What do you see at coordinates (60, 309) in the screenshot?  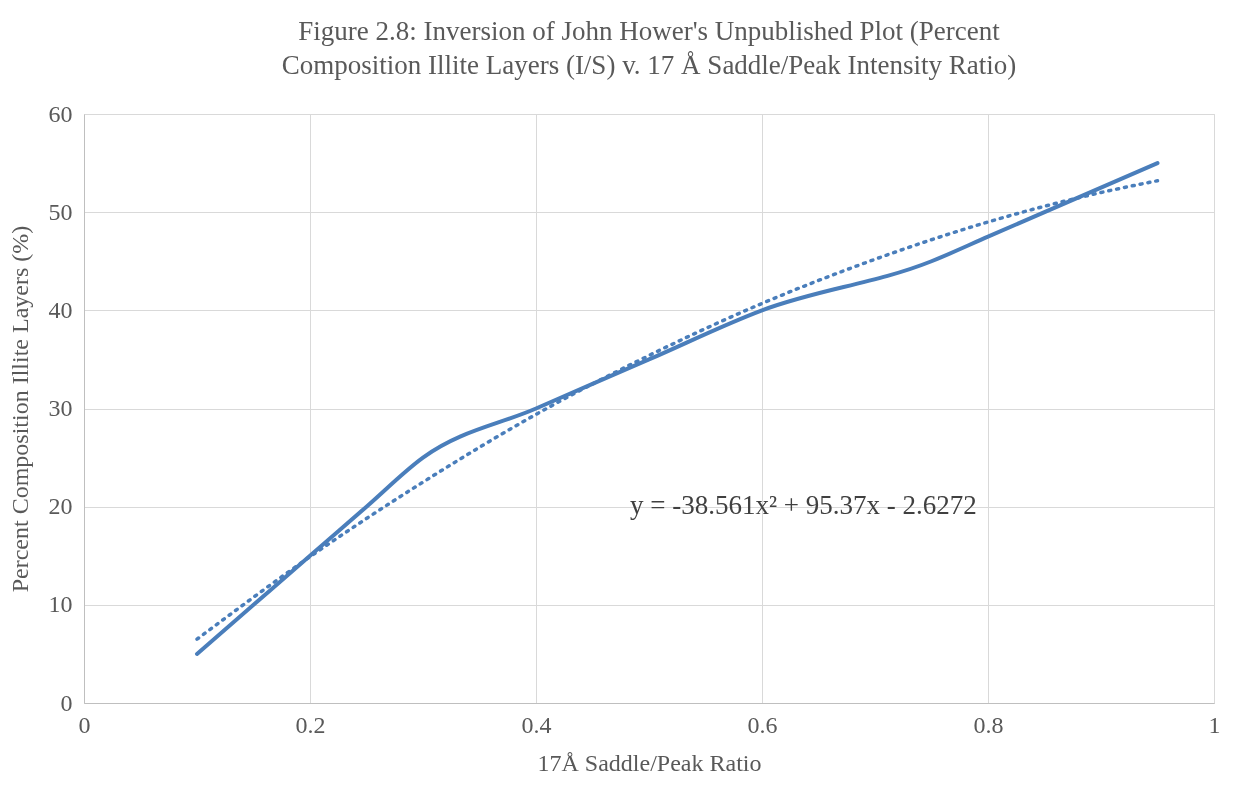 I see `y-tick-label: 40` at bounding box center [60, 309].